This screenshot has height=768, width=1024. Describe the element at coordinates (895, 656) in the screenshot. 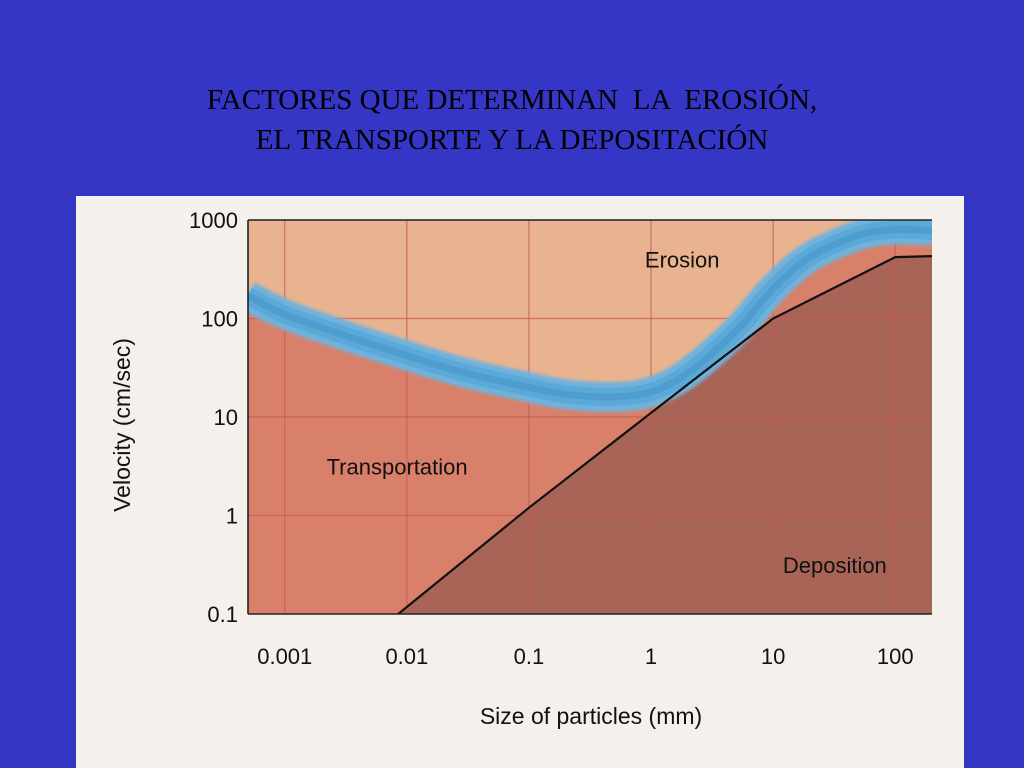

I see `x-tick-label: 100` at that location.